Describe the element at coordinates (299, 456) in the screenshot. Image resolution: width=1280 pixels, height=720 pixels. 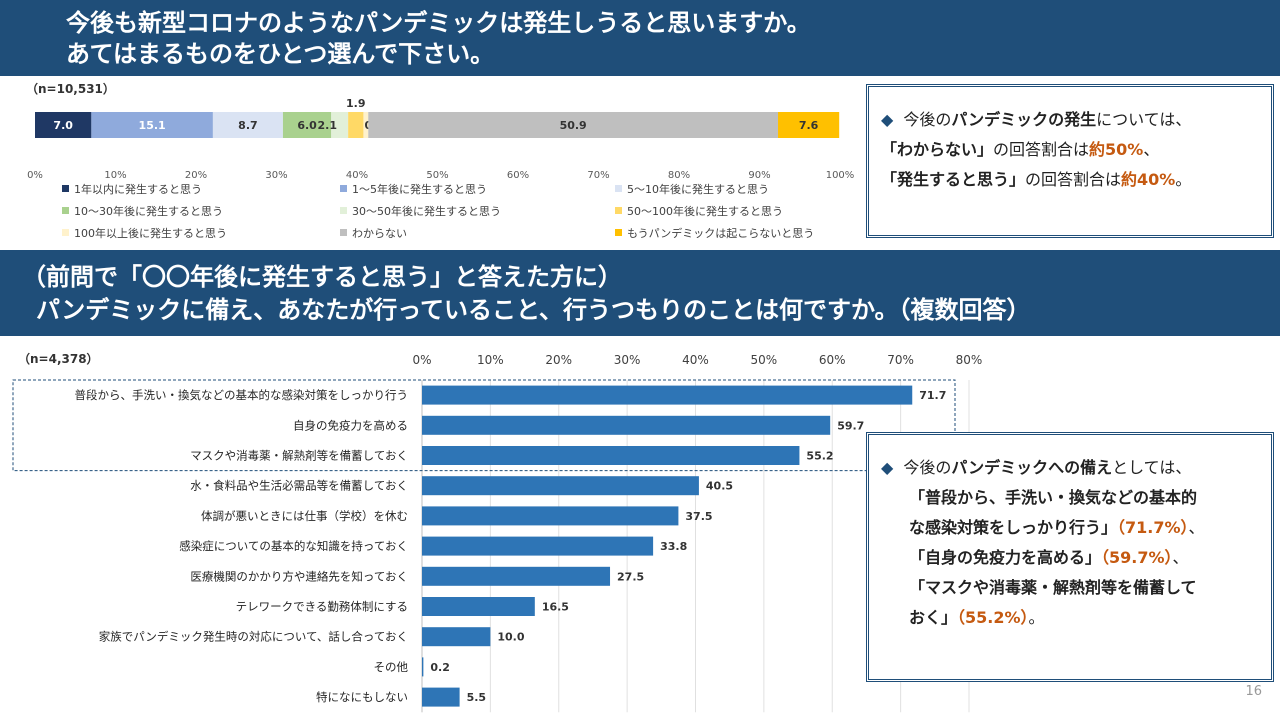
I see `category-label: マスクや消毒薬・解熱剤等を備蓄しておく` at that location.